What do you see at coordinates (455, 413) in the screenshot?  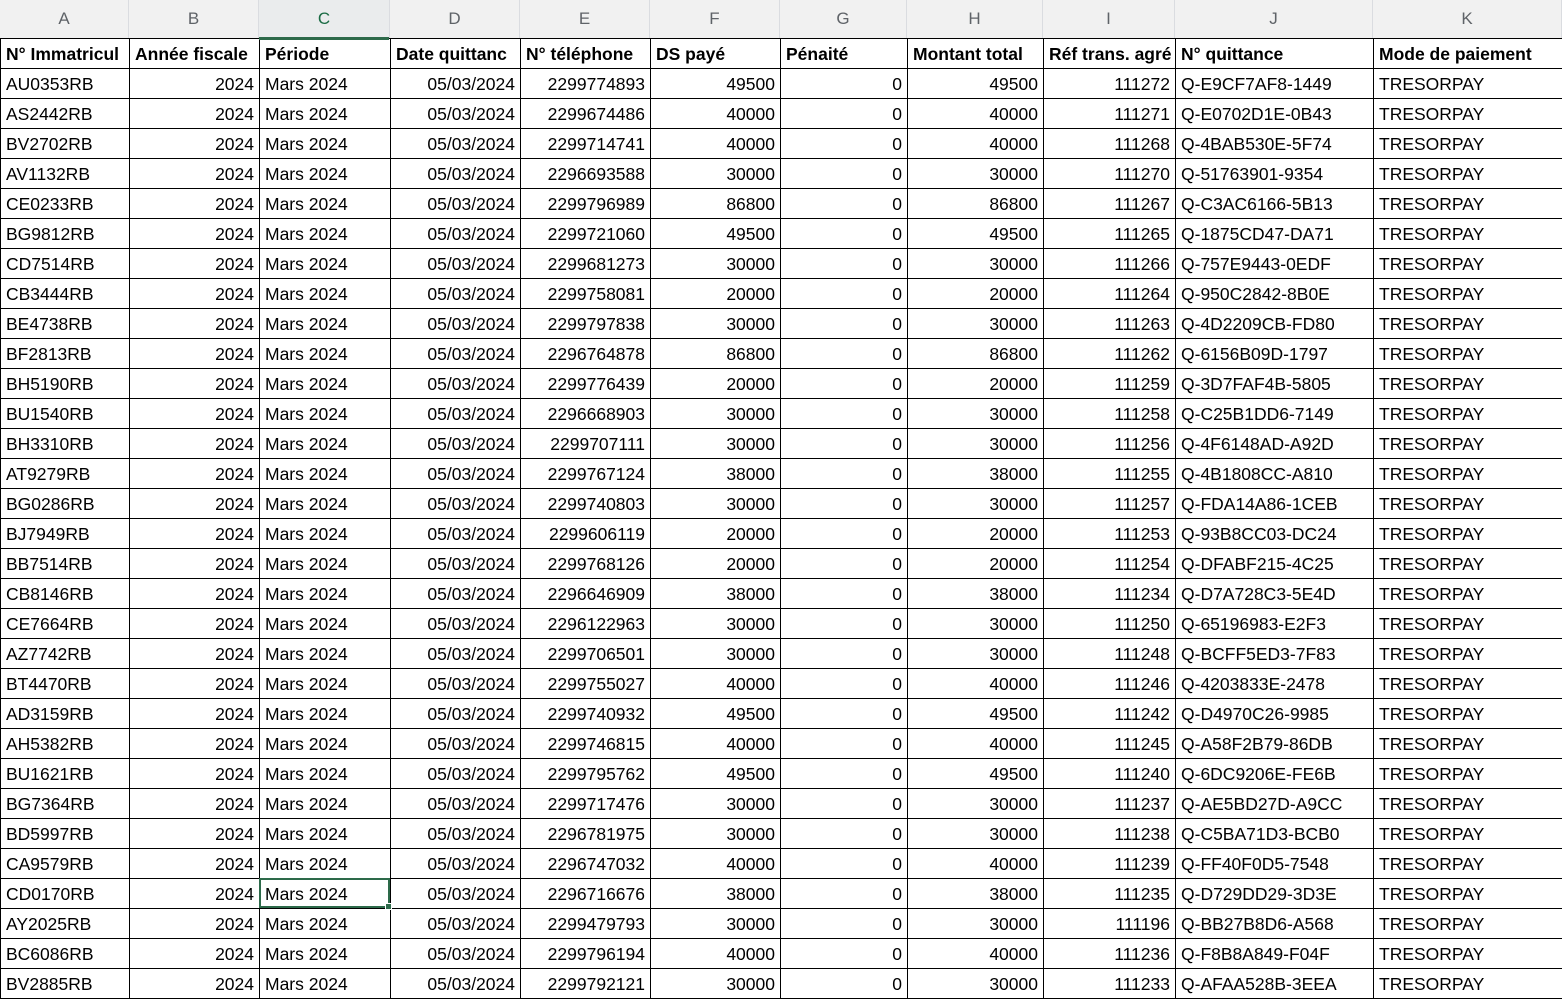 I see `cell-D13: 05/03/2024` at bounding box center [455, 413].